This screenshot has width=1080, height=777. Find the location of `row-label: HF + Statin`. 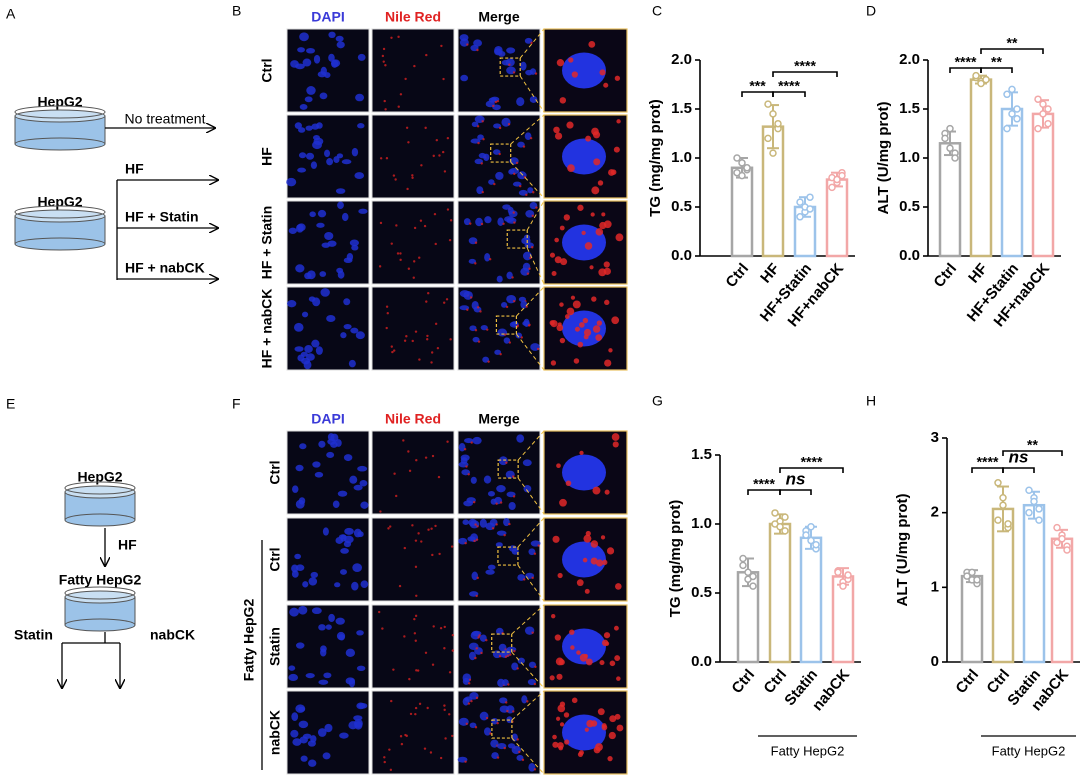

row-label: HF + Statin is located at coordinates (267, 243).